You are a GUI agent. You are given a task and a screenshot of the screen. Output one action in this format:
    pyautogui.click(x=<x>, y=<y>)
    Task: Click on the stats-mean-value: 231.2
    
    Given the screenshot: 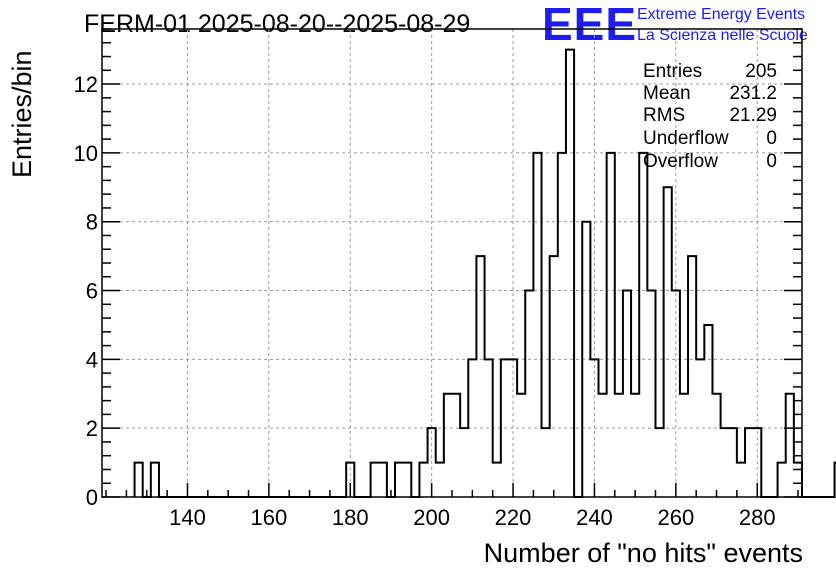 What is the action you would take?
    pyautogui.click(x=753, y=93)
    